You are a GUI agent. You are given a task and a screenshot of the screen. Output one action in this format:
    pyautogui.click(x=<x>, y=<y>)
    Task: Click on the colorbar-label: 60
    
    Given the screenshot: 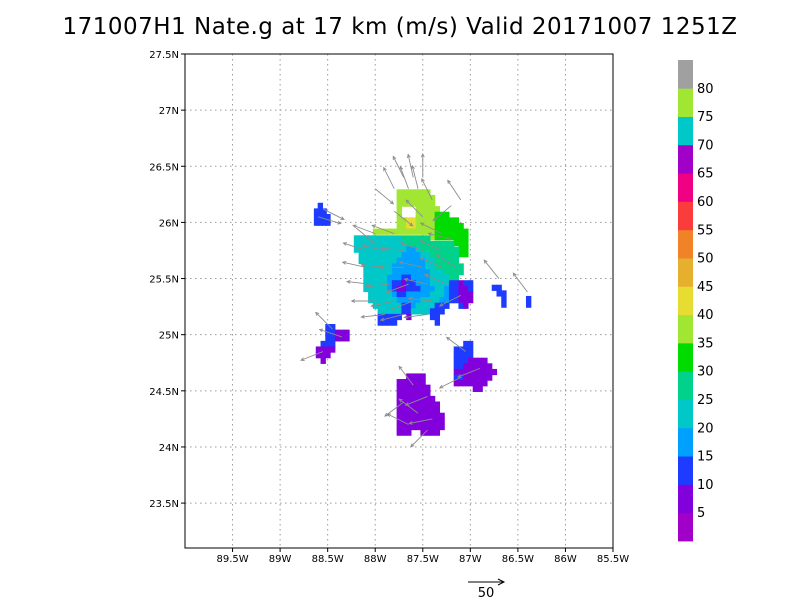 What is the action you would take?
    pyautogui.click(x=705, y=202)
    